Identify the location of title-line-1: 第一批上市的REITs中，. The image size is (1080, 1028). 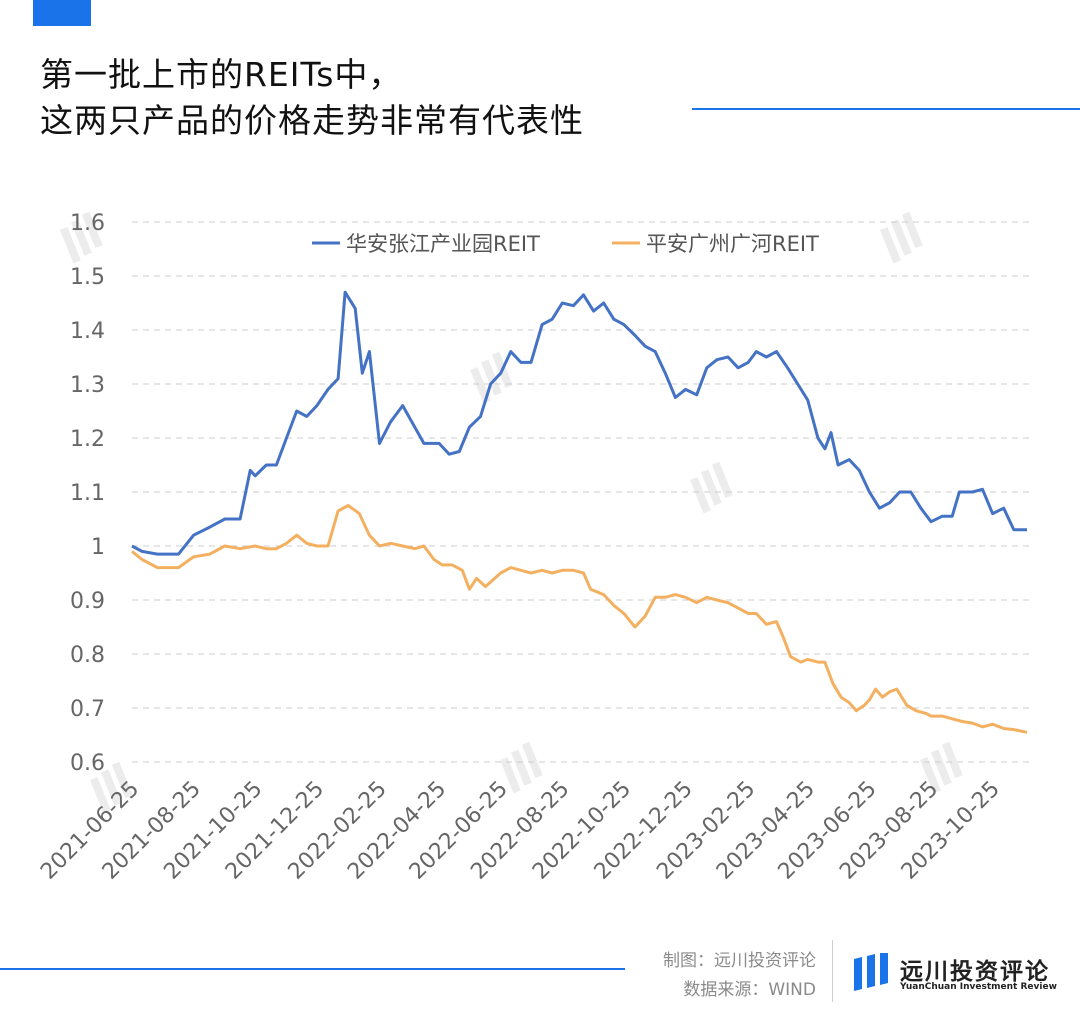
(221, 74).